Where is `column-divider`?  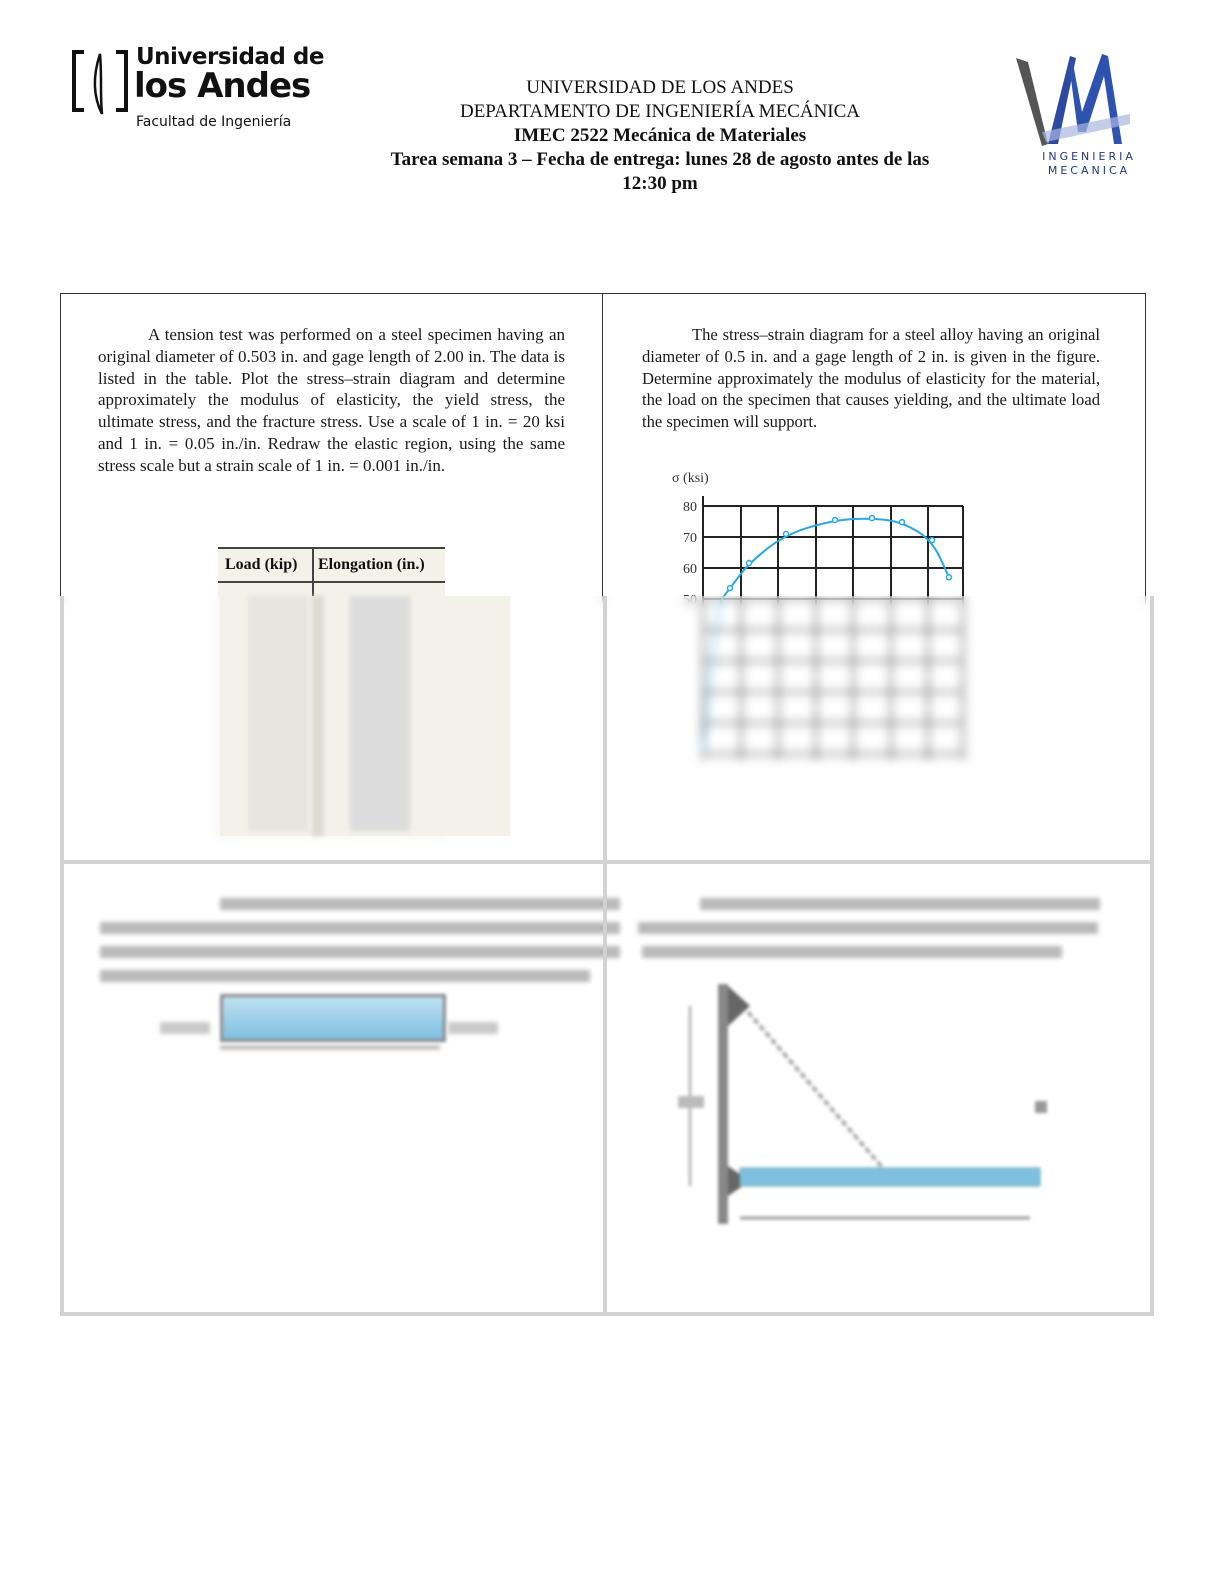 column-divider is located at coordinates (602, 448).